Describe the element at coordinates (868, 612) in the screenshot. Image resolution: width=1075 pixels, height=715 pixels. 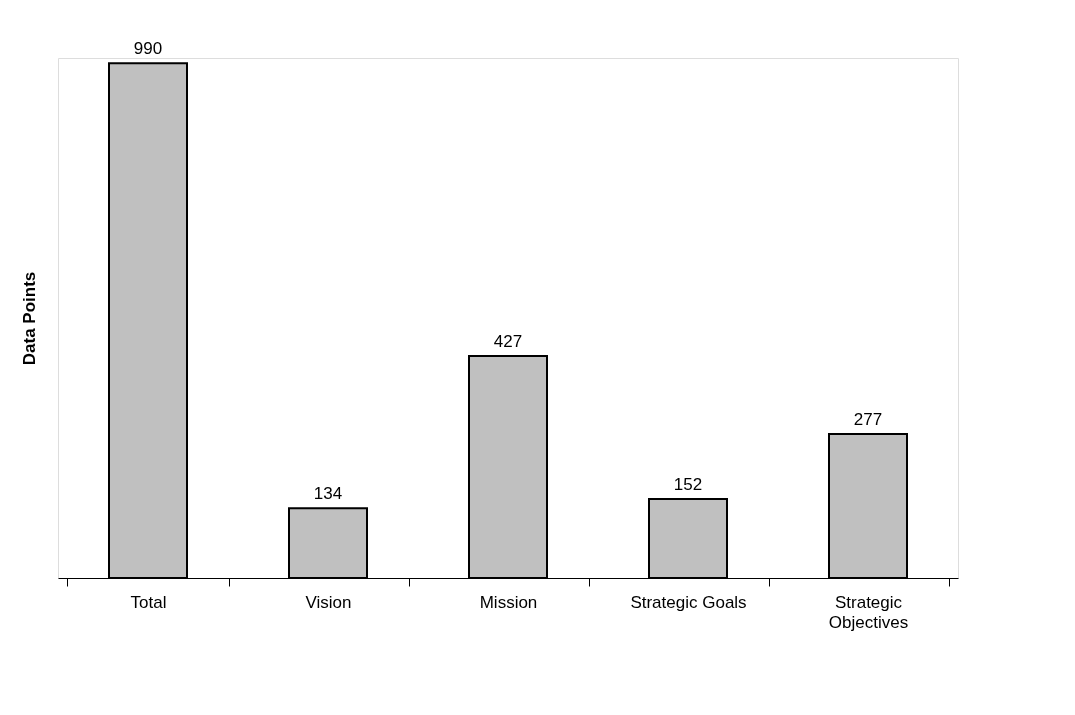
I see `x-tick-label: Strategic Objectives` at that location.